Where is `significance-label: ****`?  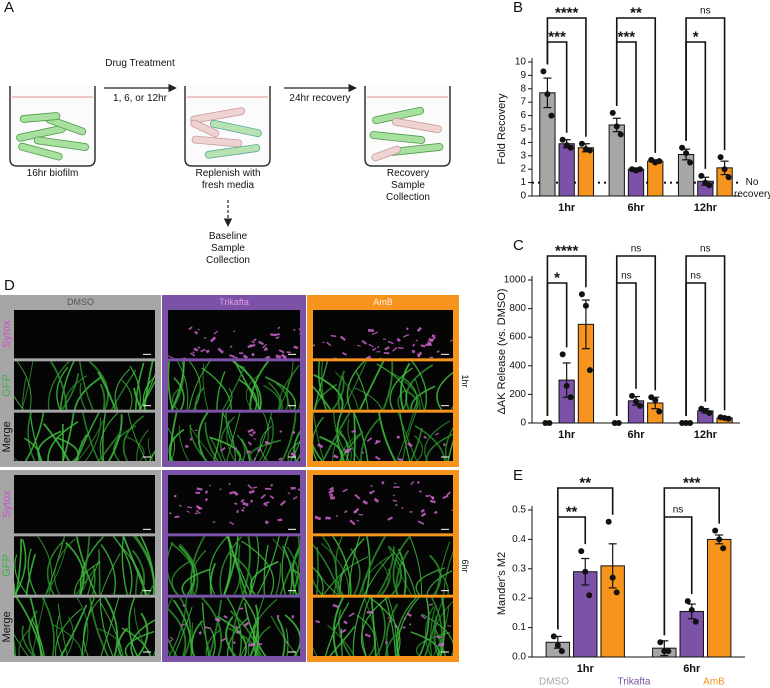
significance-label: **** is located at coordinates (567, 13).